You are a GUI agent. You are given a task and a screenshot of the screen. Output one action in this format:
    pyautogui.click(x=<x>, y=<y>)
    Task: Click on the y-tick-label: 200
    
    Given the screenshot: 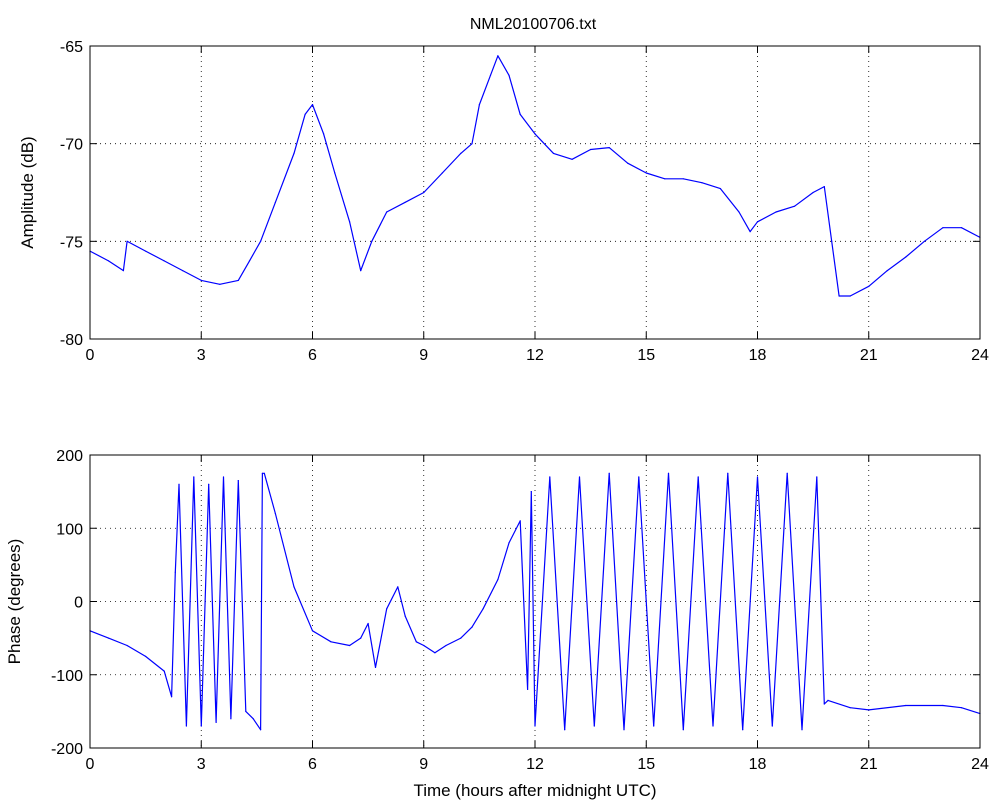 What is the action you would take?
    pyautogui.click(x=69, y=456)
    